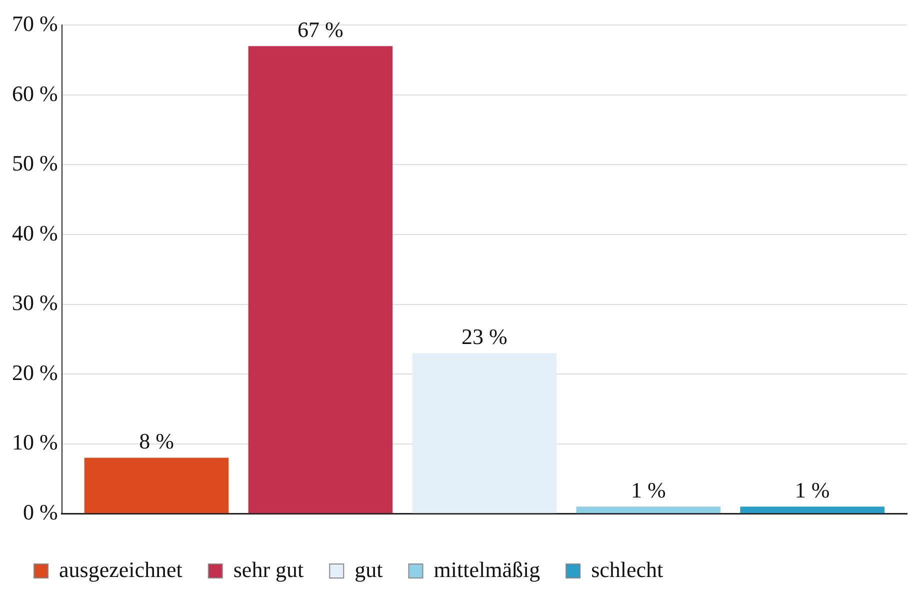  What do you see at coordinates (35, 233) in the screenshot?
I see `y-tick-label: 40 %` at bounding box center [35, 233].